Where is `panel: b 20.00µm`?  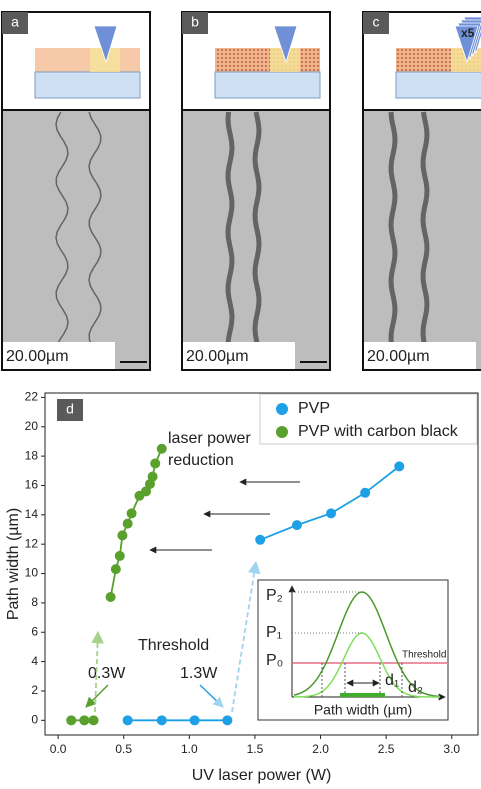
panel: b 20.00µm is located at coordinates (256, 191).